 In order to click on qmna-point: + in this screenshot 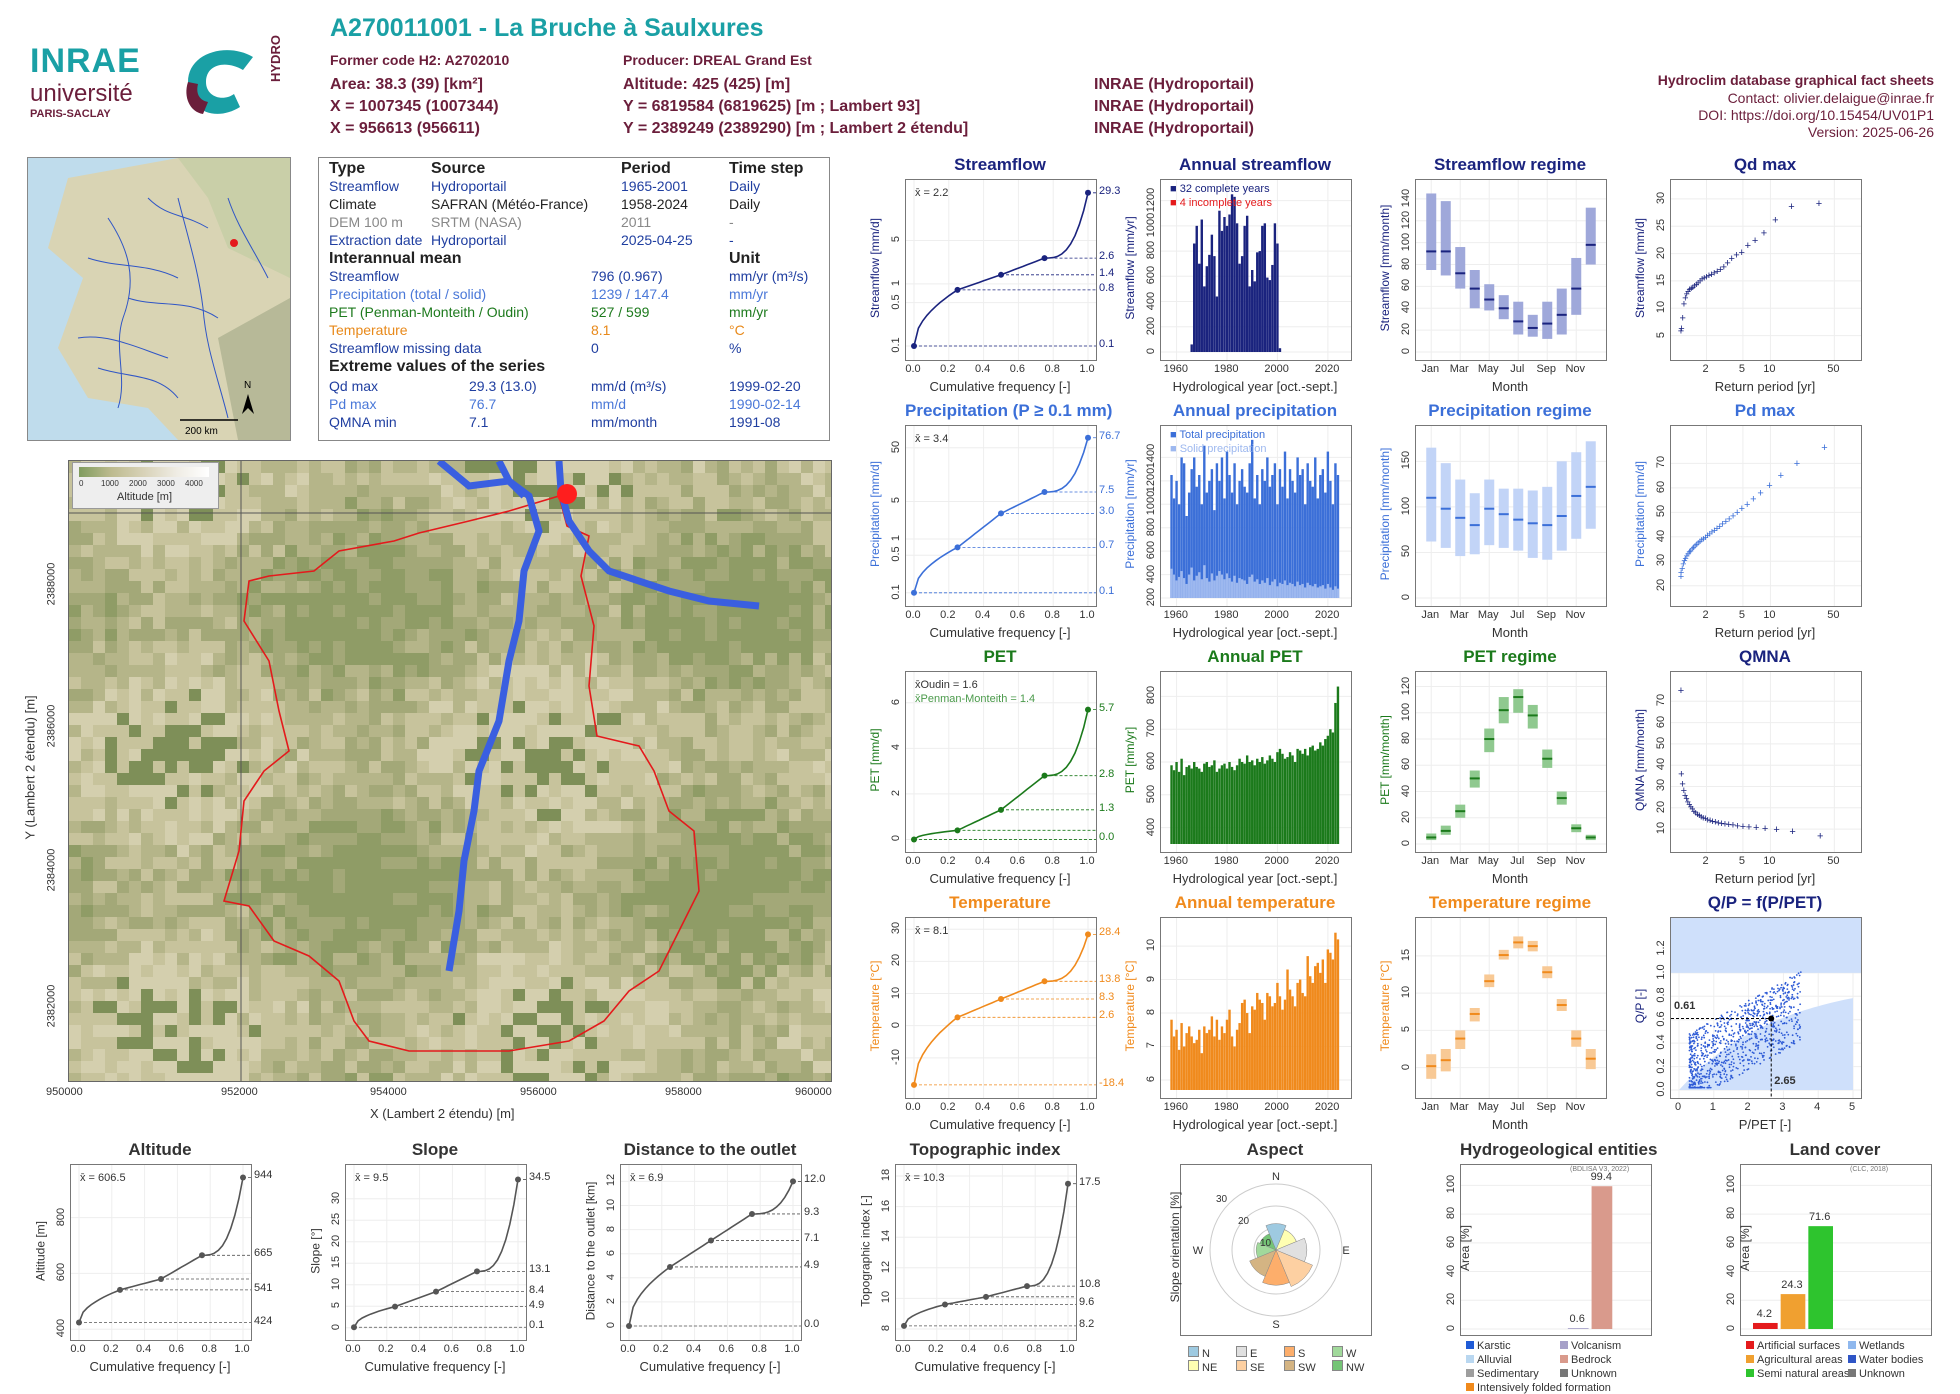, I will do `click(1776, 830)`.